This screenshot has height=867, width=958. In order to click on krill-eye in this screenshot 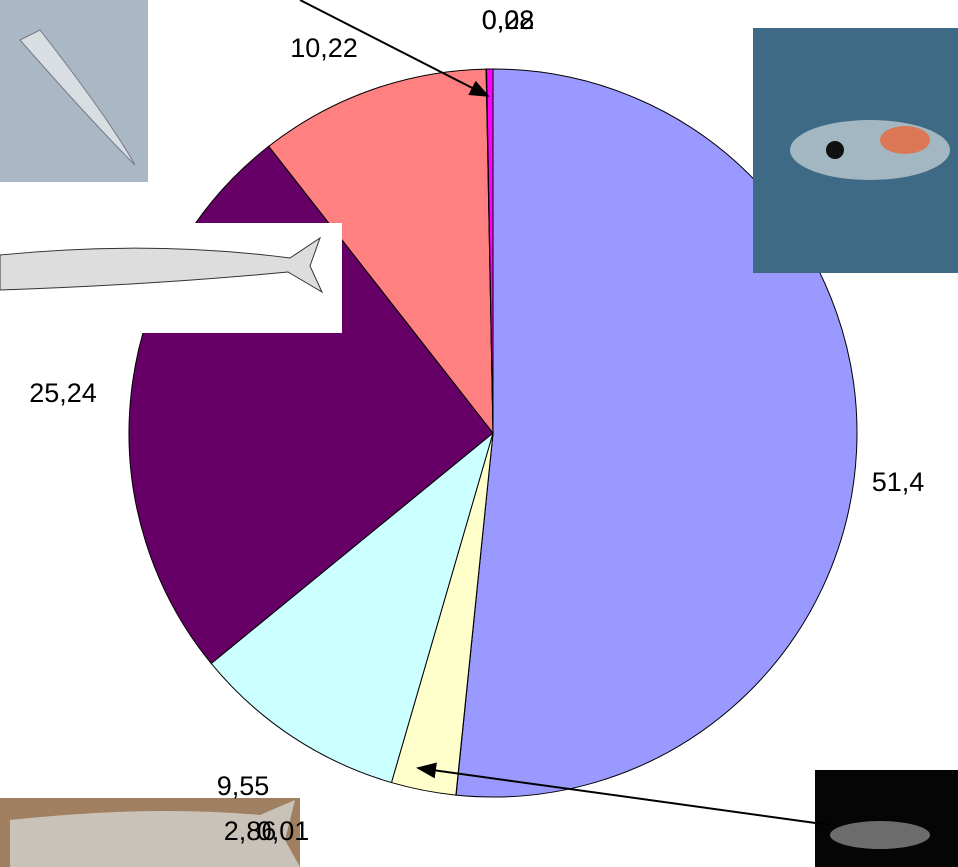, I will do `click(835, 150)`.